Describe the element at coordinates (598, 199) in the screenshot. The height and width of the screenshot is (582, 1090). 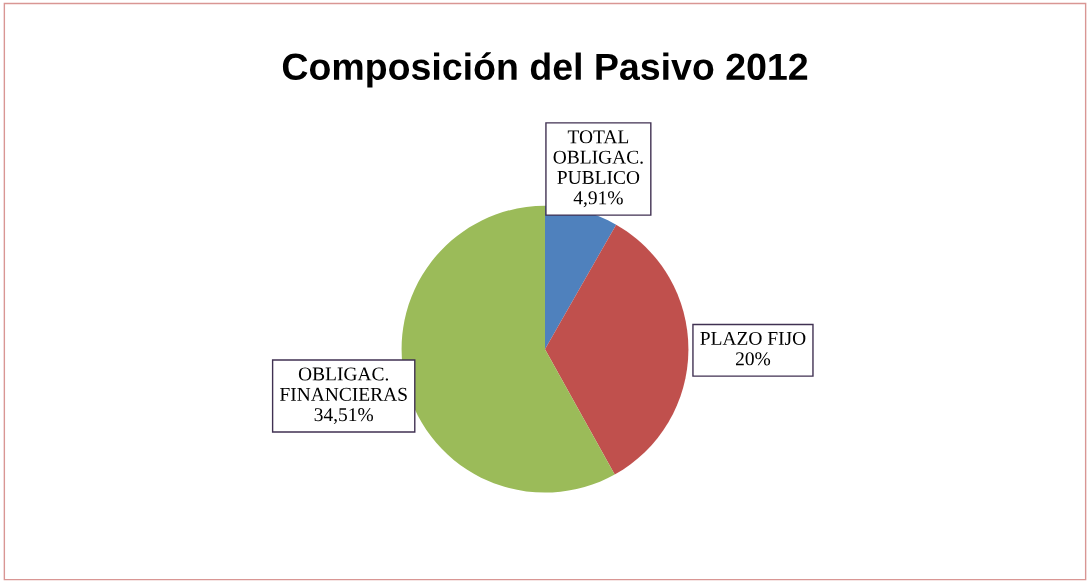
I see `data-label: 4,91%` at that location.